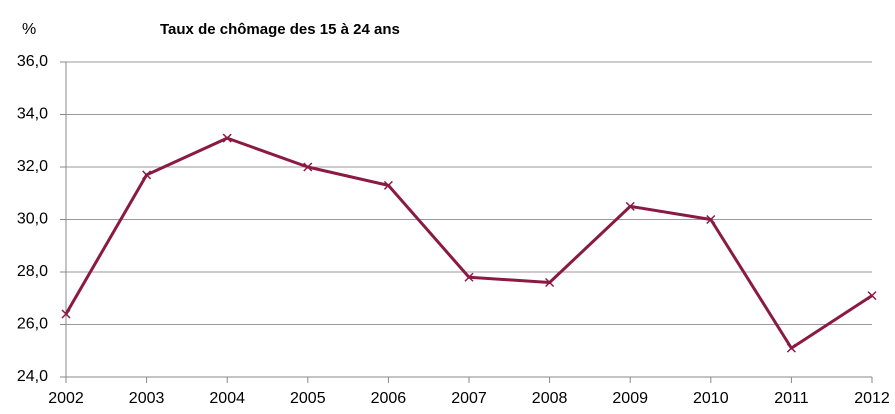  Describe the element at coordinates (711, 398) in the screenshot. I see `x-tick-label: 2010` at that location.